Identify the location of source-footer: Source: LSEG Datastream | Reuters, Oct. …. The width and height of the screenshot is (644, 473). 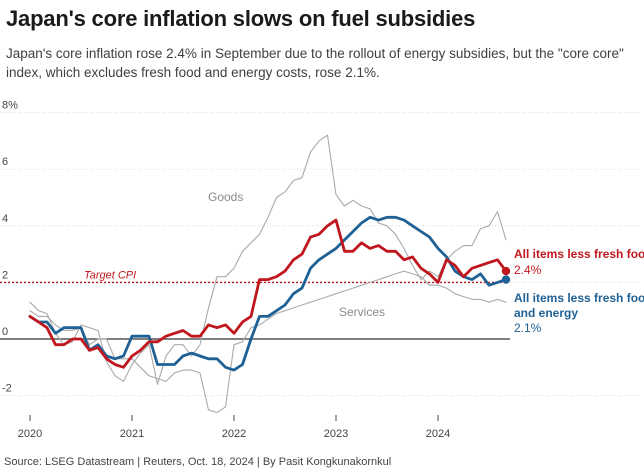
(198, 462).